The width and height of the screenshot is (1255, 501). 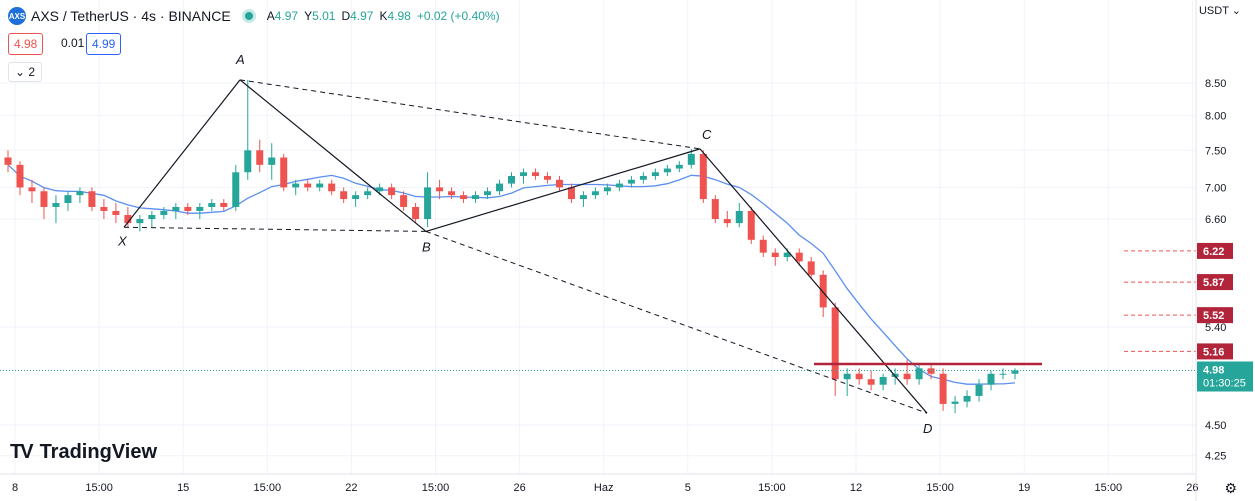 I want to click on target-level-label: 6.22, so click(x=1213, y=252).